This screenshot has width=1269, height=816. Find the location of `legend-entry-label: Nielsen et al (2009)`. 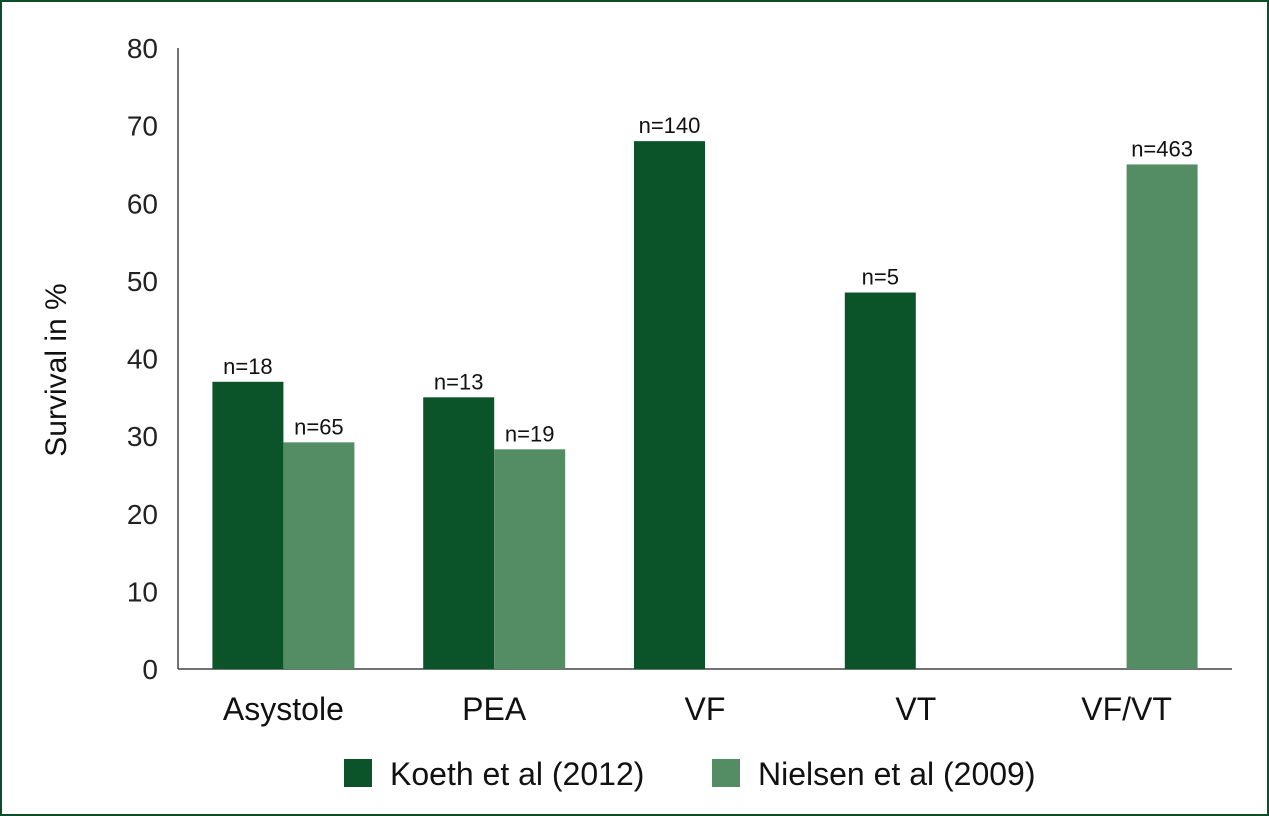

legend-entry-label: Nielsen et al (2009) is located at coordinates (896, 774).